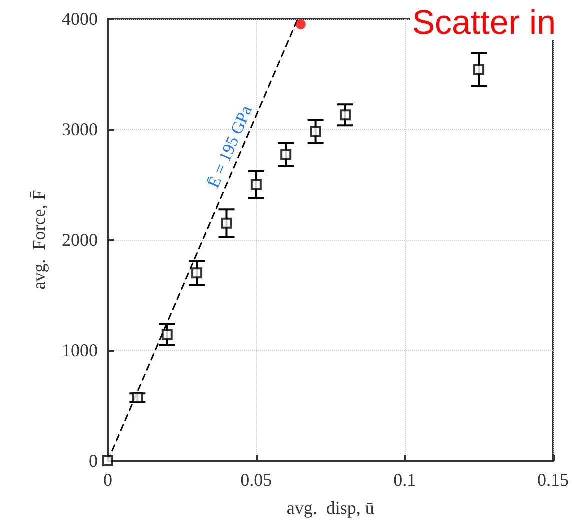 The image size is (572, 532). What do you see at coordinates (256, 480) in the screenshot?
I see `x-tick-label: 0.05` at bounding box center [256, 480].